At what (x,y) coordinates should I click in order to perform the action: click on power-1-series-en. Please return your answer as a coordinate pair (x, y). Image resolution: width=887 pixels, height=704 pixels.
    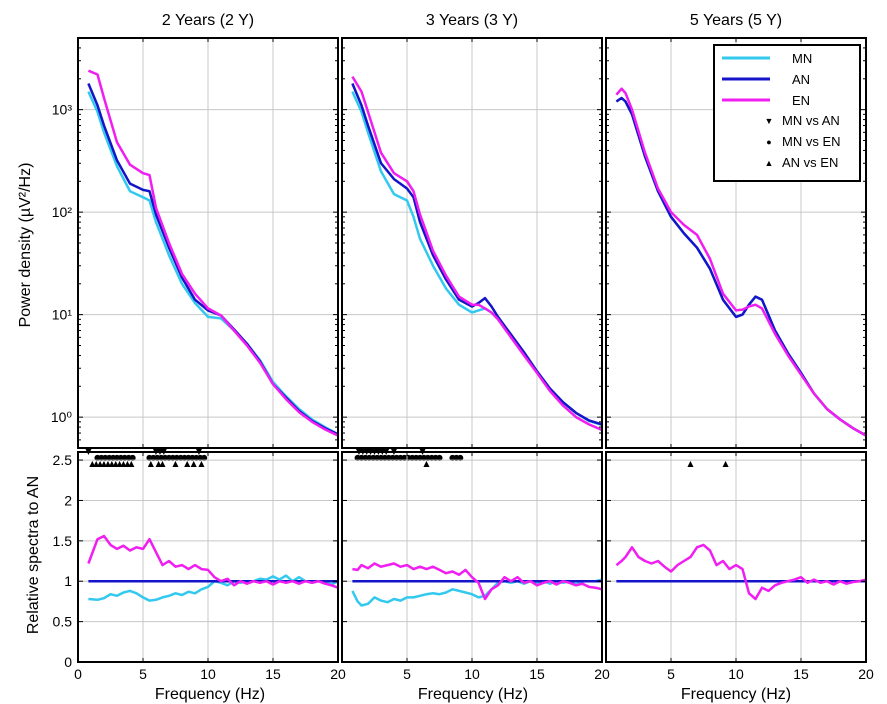
    Looking at the image, I should click on (477, 253).